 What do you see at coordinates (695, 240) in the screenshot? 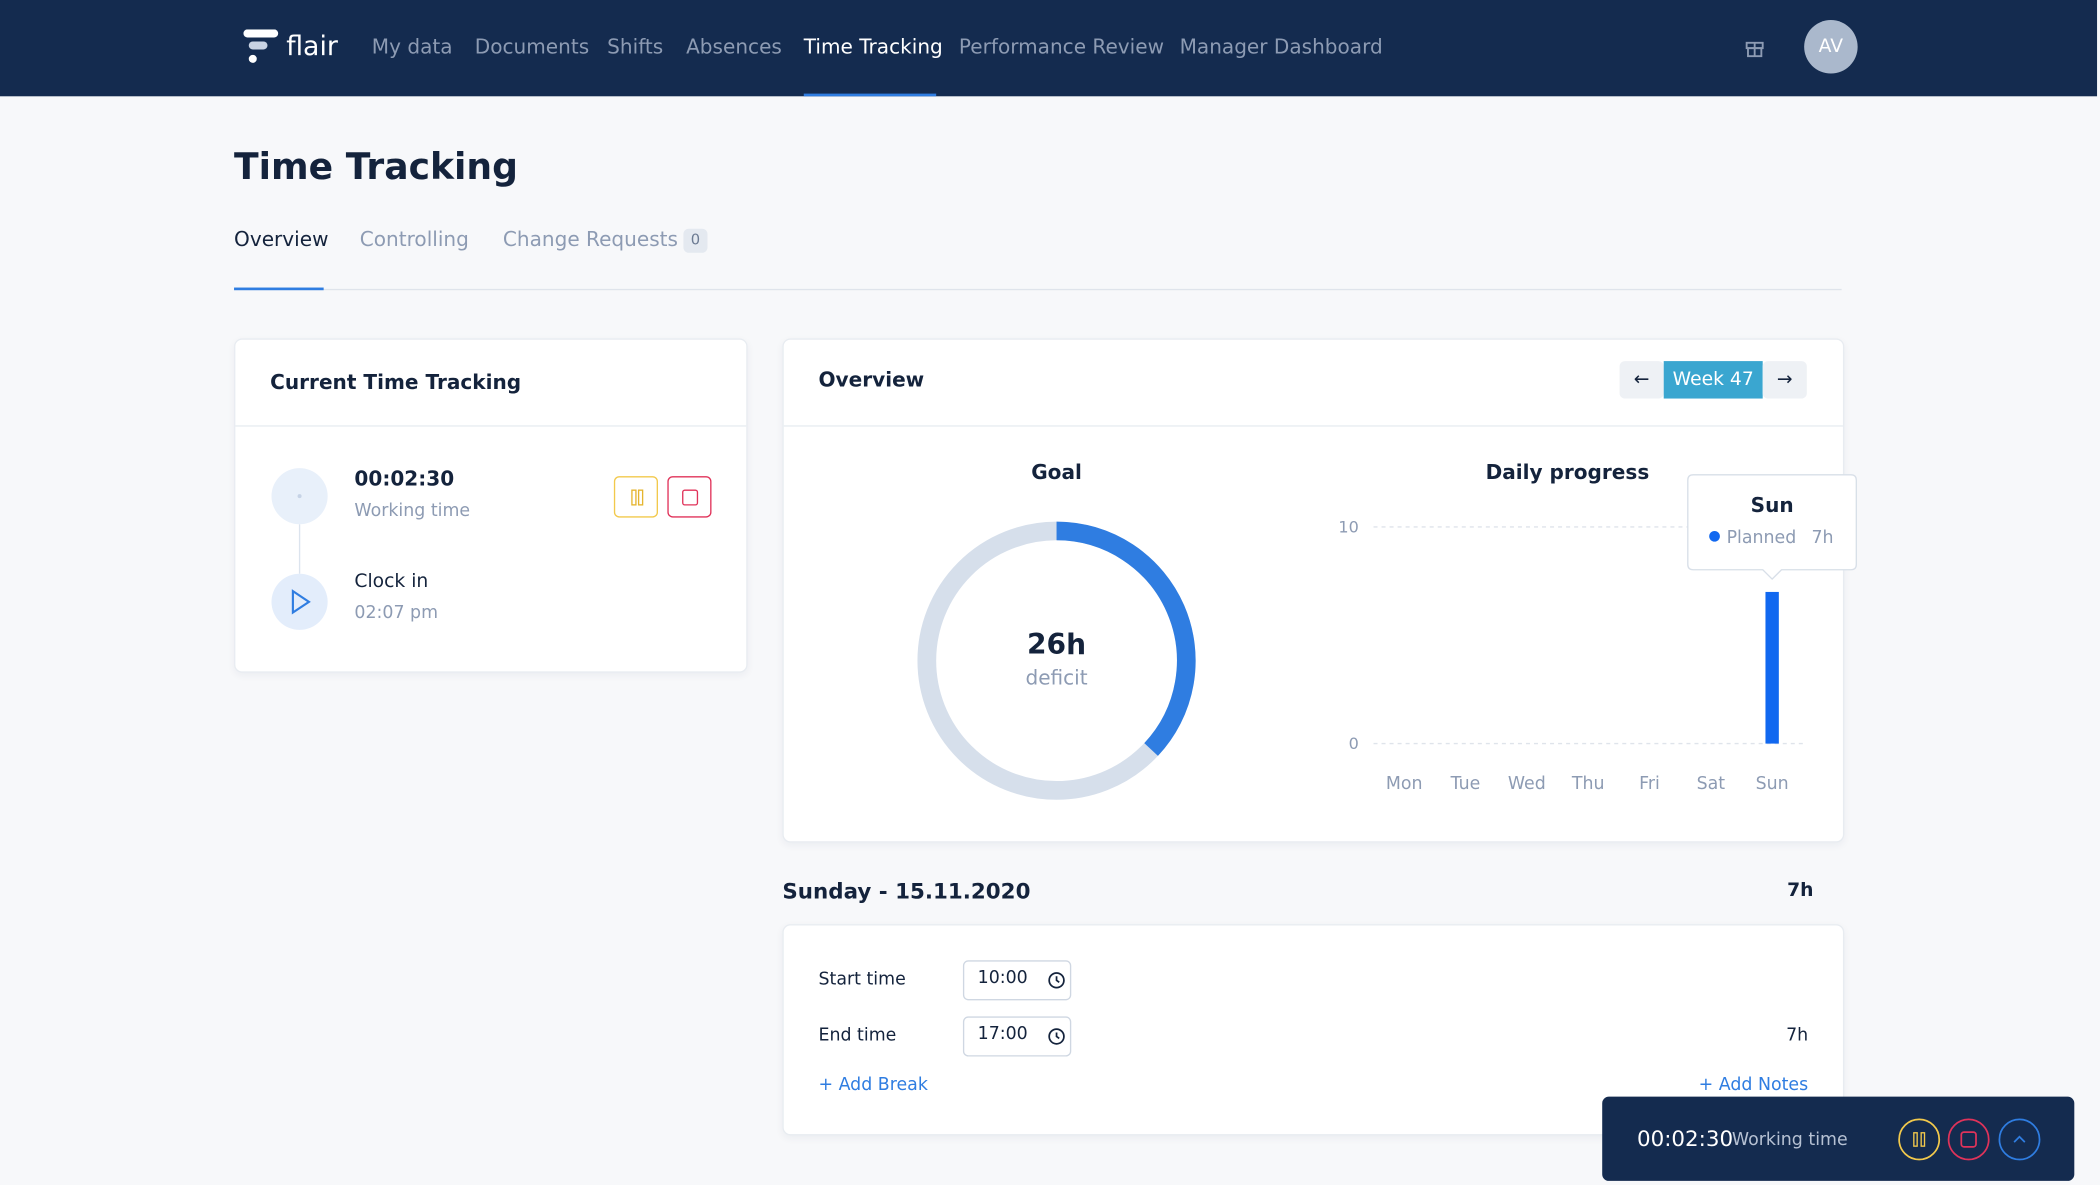
I see `badge: 0` at bounding box center [695, 240].